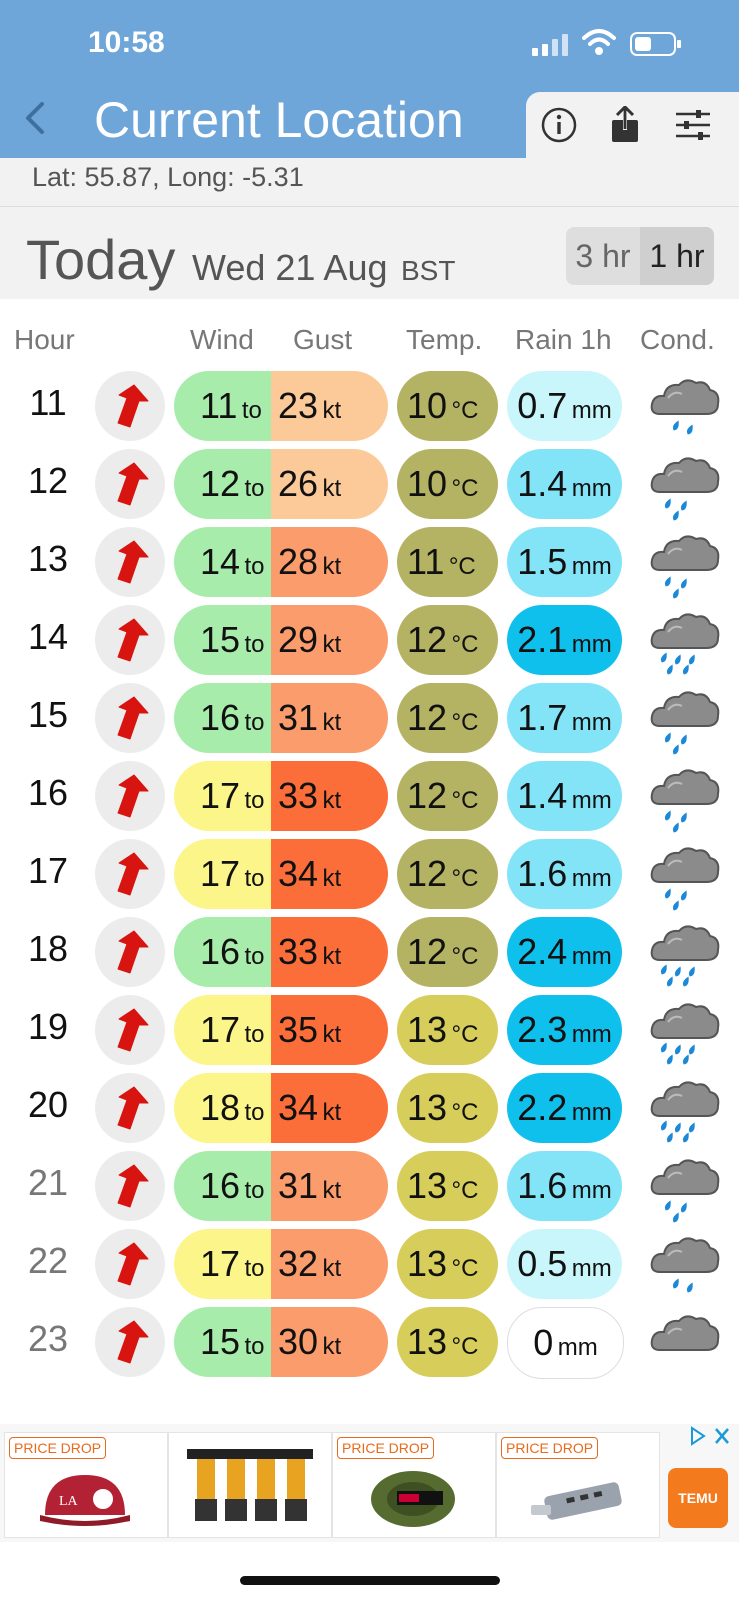 The height and width of the screenshot is (1600, 739). Describe the element at coordinates (222, 339) in the screenshot. I see `header-wind: Wind` at that location.